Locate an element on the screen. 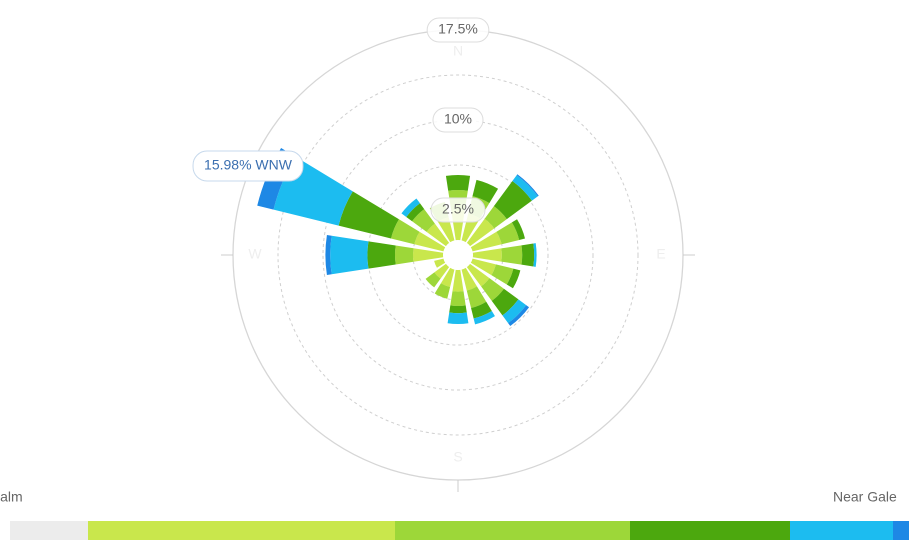  center-disk is located at coordinates (458, 255).